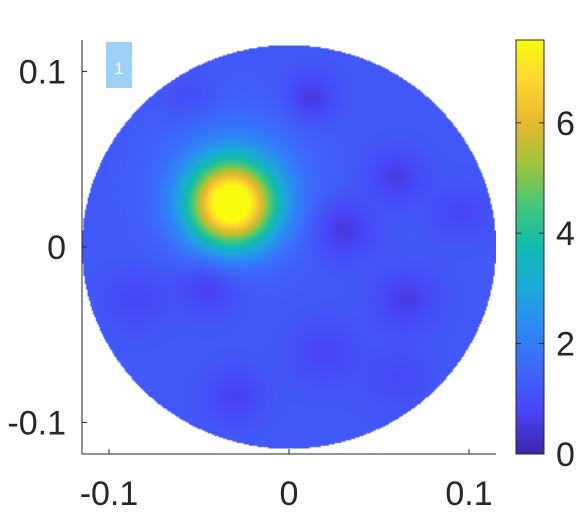 Image resolution: width=577 pixels, height=517 pixels. I want to click on annotation-box, so click(119, 65).